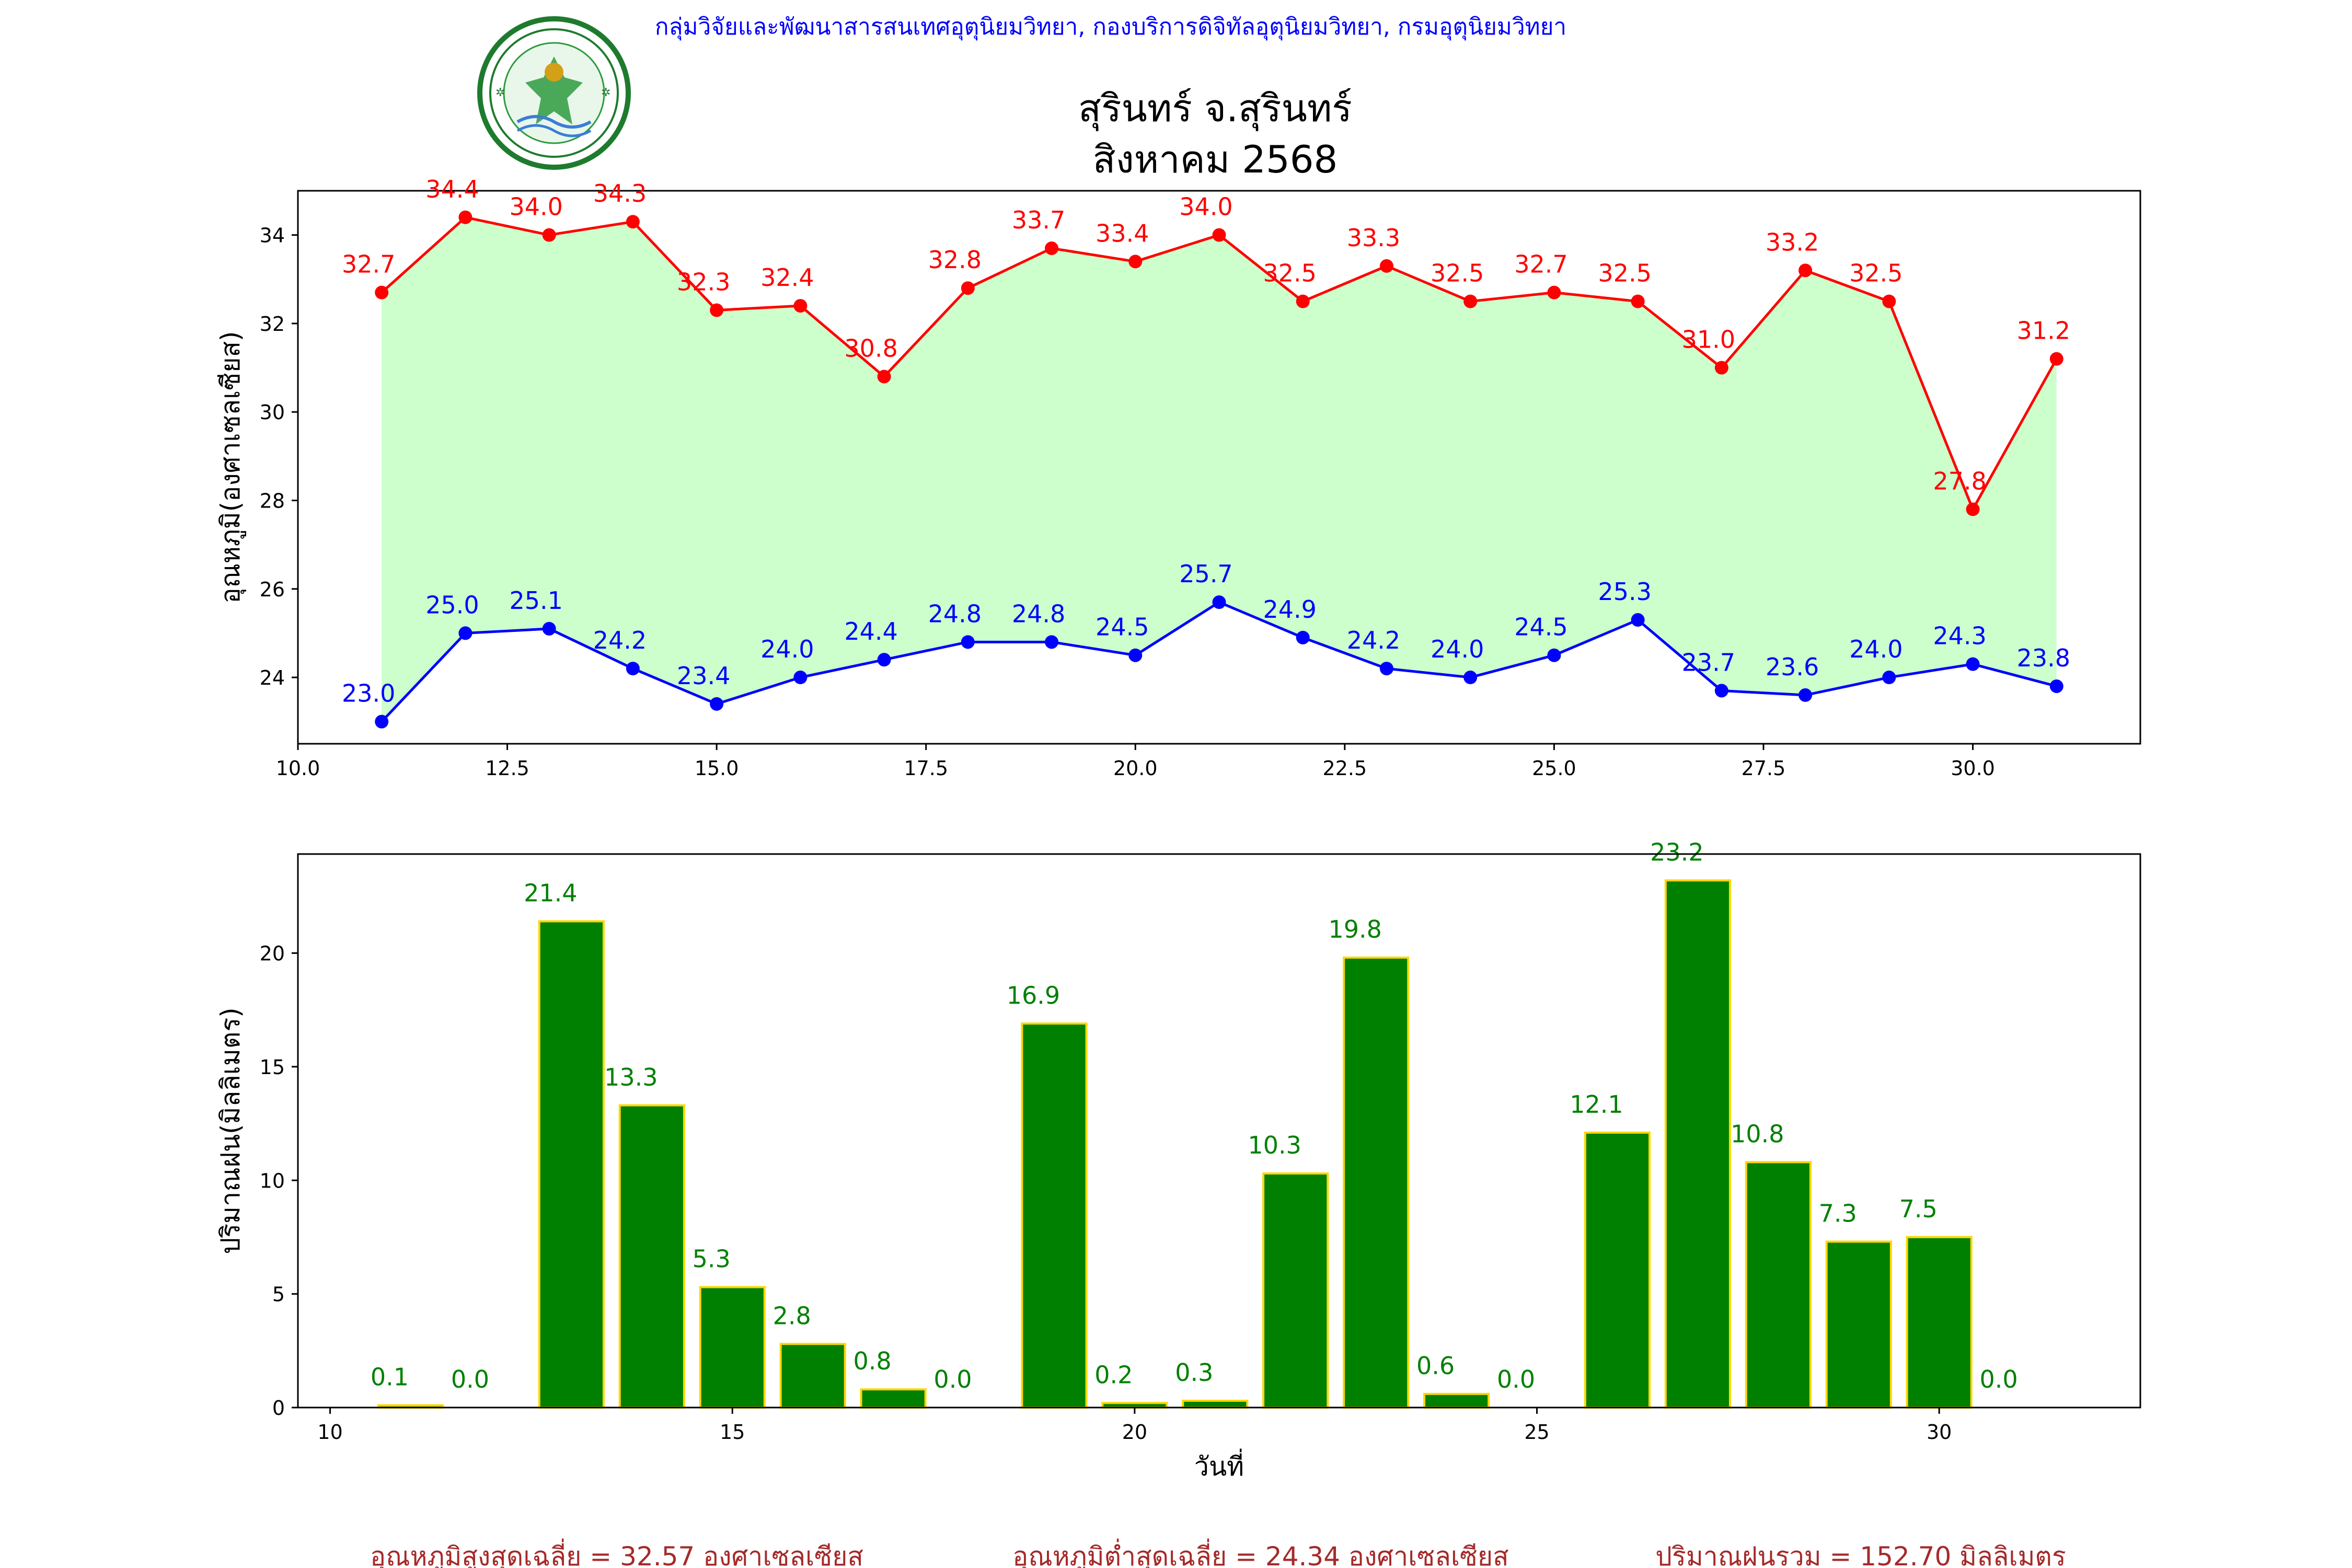 This screenshot has width=2352, height=1568. What do you see at coordinates (470, 1379) in the screenshot?
I see `rainfall-data-label: 0.0` at bounding box center [470, 1379].